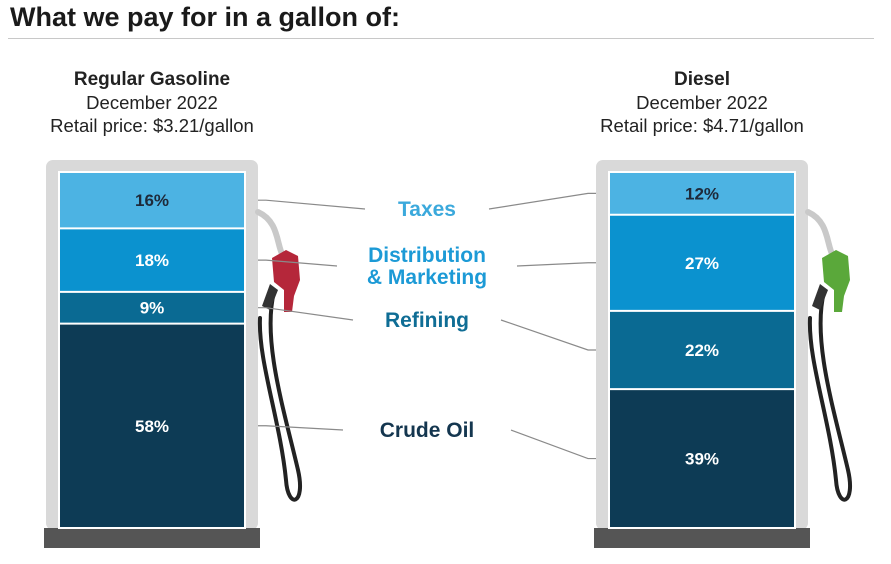 Image resolution: width=891 pixels, height=564 pixels. Describe the element at coordinates (702, 125) in the screenshot. I see `diesel-retail-price: Retail price: $4.71/gallon` at that location.